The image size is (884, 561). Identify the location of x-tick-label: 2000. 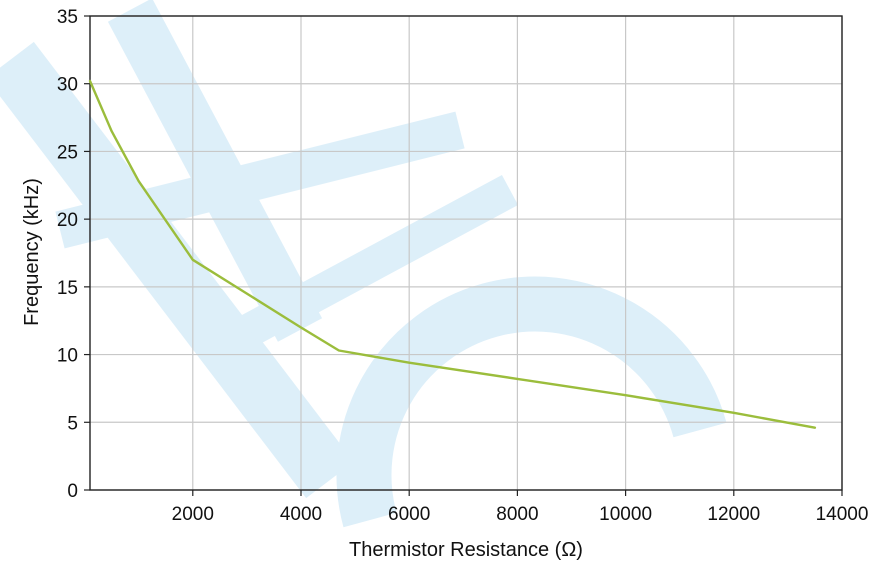
(193, 514).